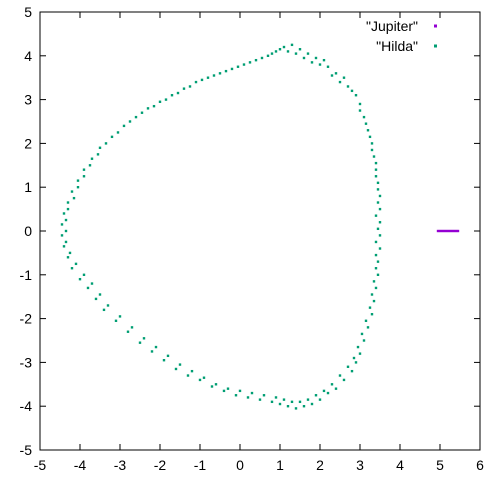  What do you see at coordinates (392, 26) in the screenshot?
I see `legend-label: "Jupiter"` at bounding box center [392, 26].